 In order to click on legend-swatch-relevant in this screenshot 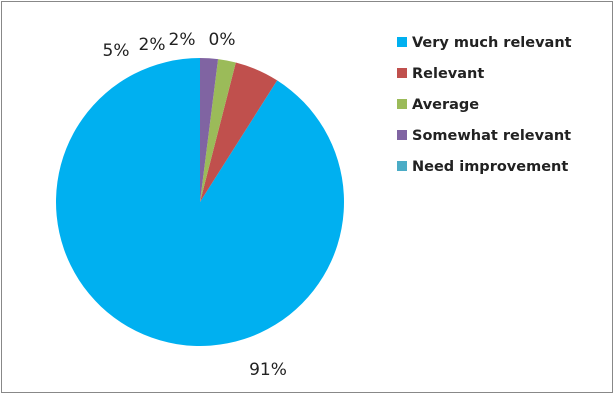, I will do `click(402, 73)`.